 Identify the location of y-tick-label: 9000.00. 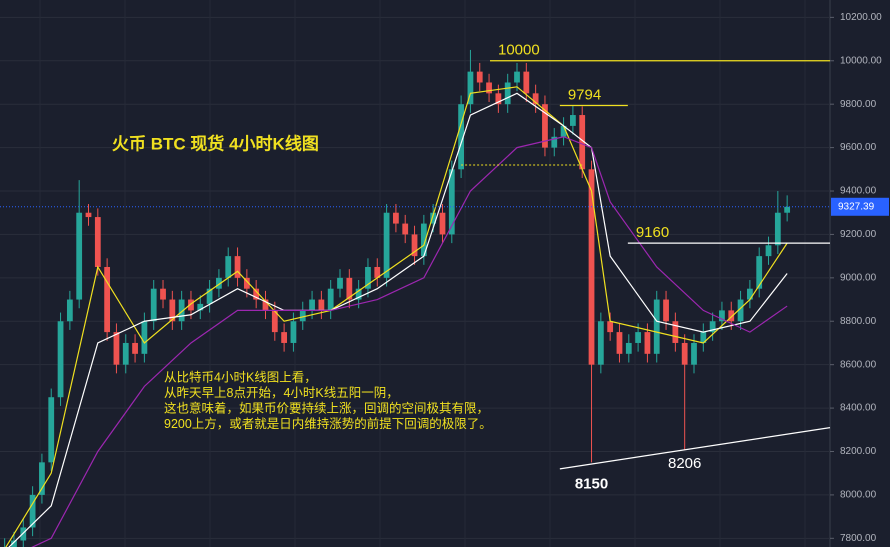
(858, 277).